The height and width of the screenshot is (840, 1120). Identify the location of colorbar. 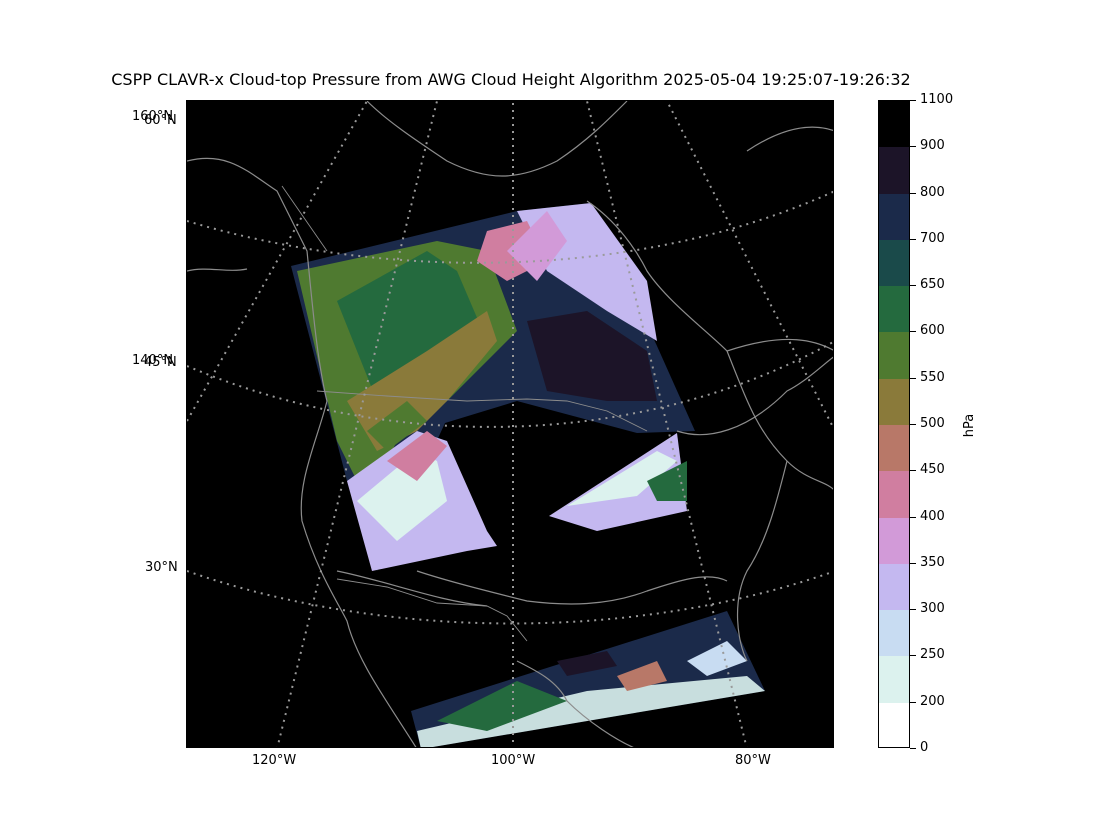
(894, 424).